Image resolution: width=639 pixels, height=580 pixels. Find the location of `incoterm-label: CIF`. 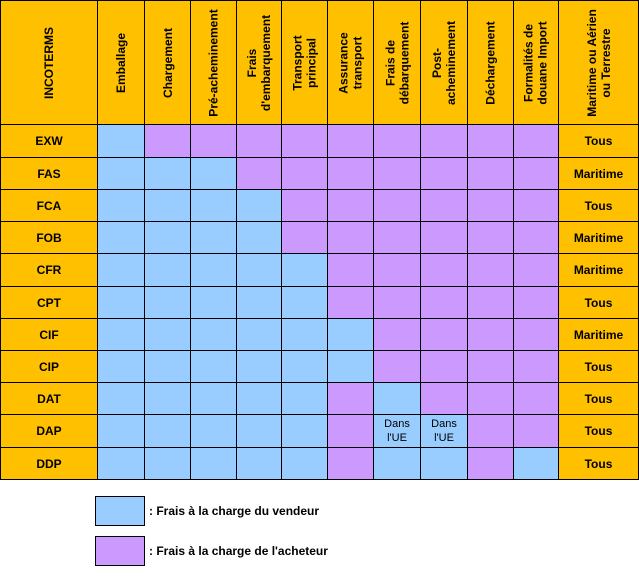

incoterm-label: CIF is located at coordinates (49, 334).